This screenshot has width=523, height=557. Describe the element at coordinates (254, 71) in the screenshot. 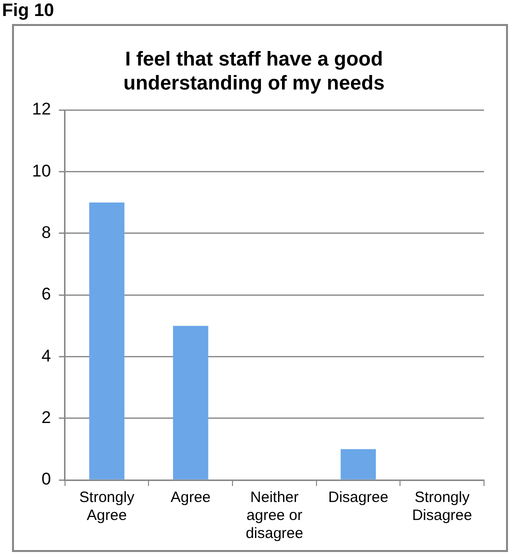

I see `chart-title: I feel that staff have a good understanding of my needs` at that location.